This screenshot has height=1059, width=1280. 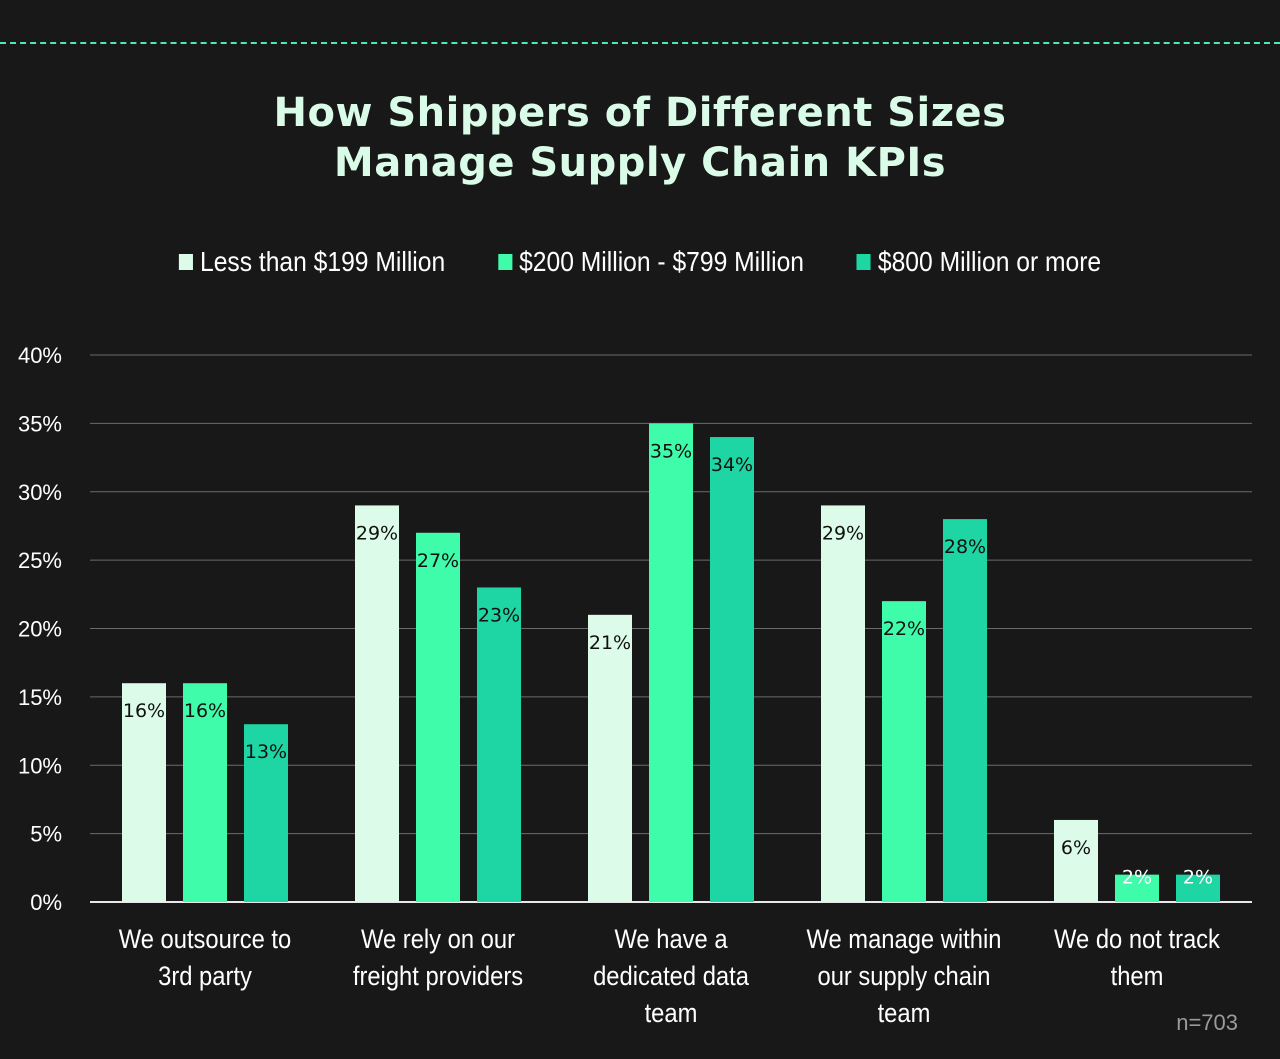 I want to click on data-label: 21%, so click(x=610, y=643).